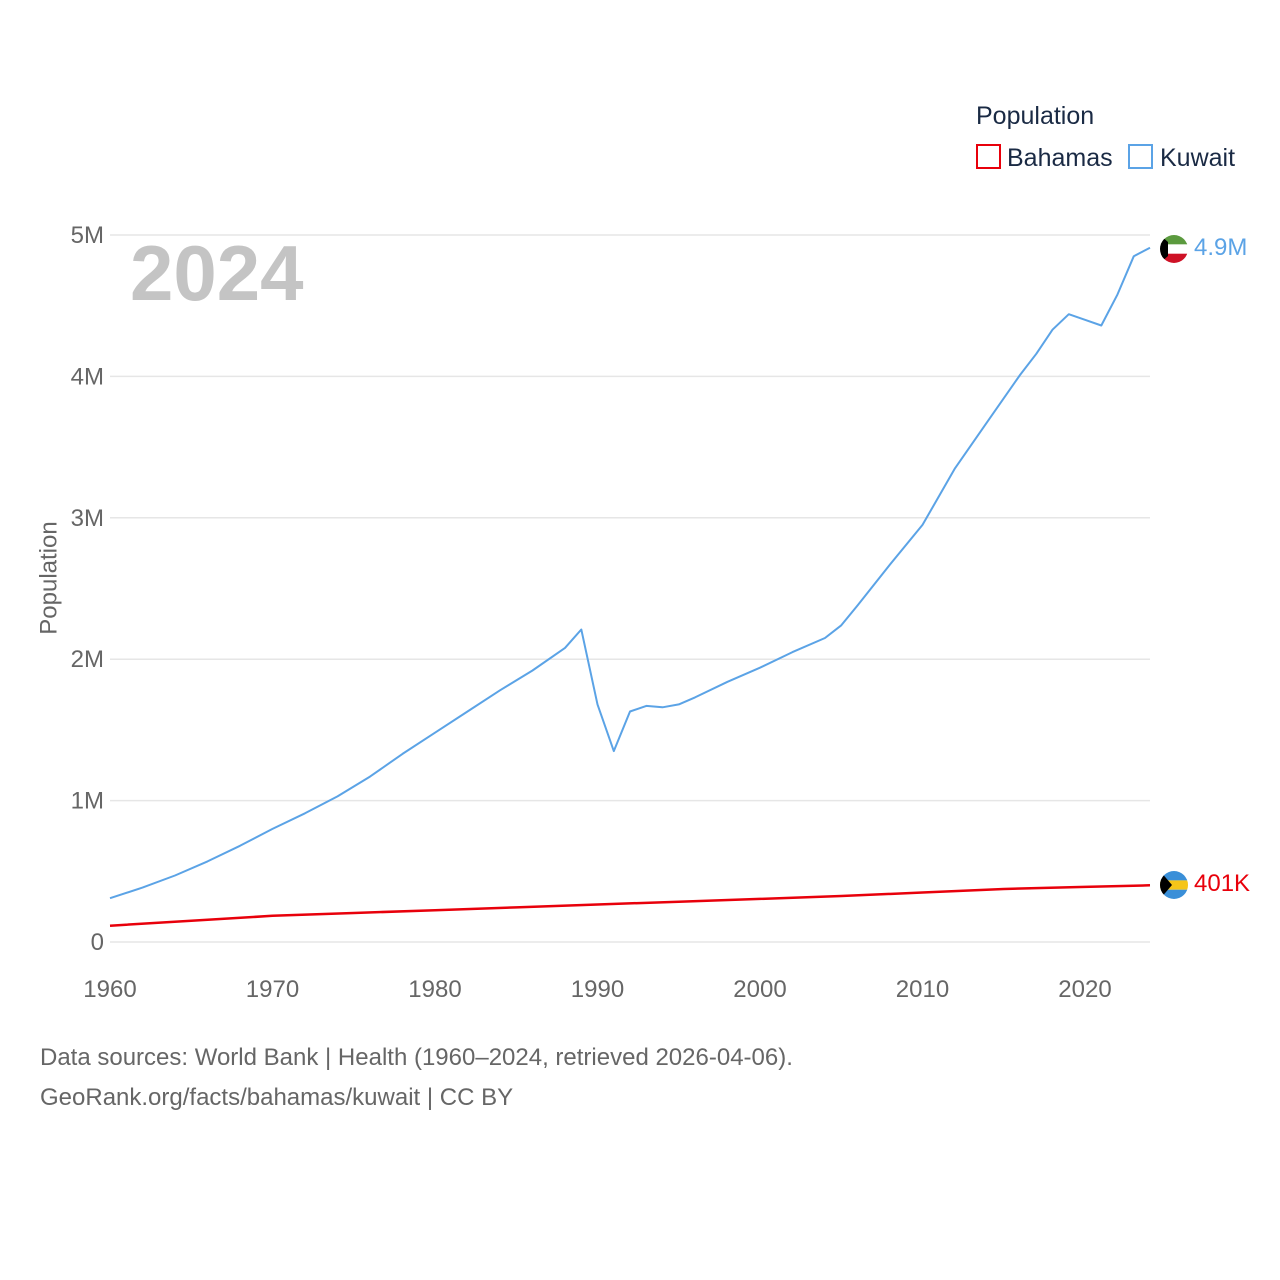  I want to click on y-tick-label: 0, so click(97, 942).